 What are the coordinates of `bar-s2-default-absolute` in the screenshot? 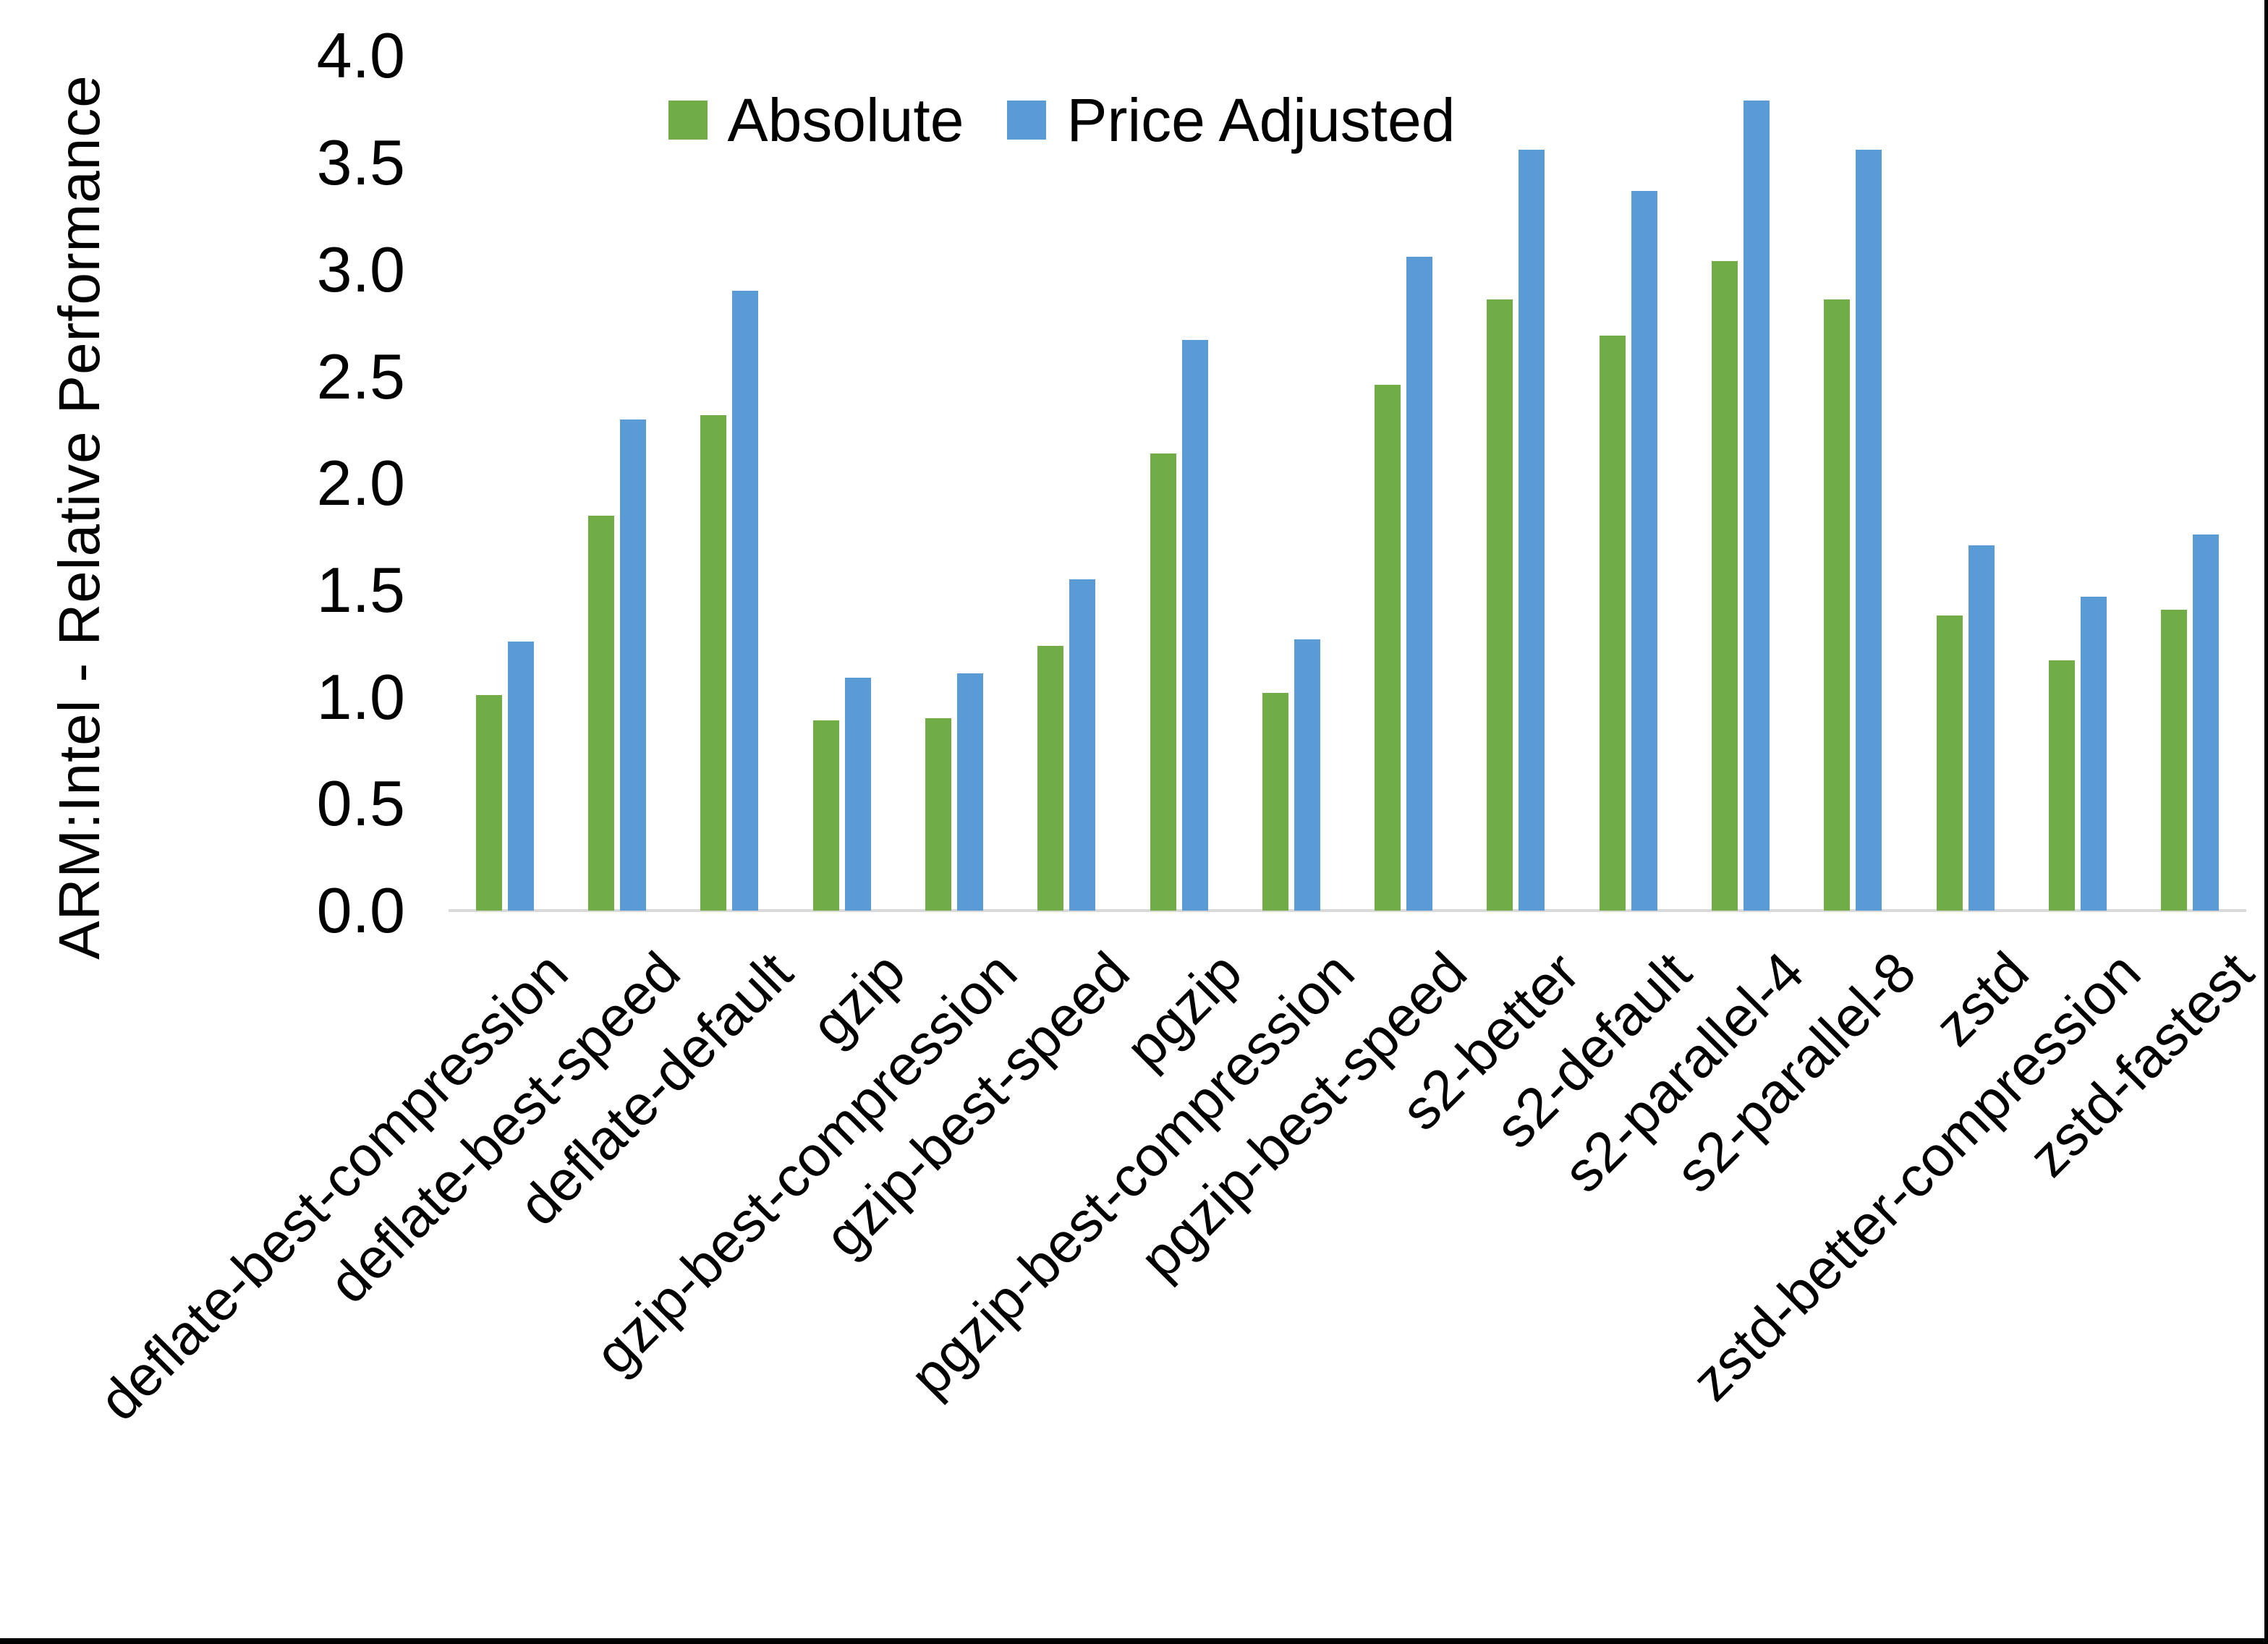 It's located at (1613, 623).